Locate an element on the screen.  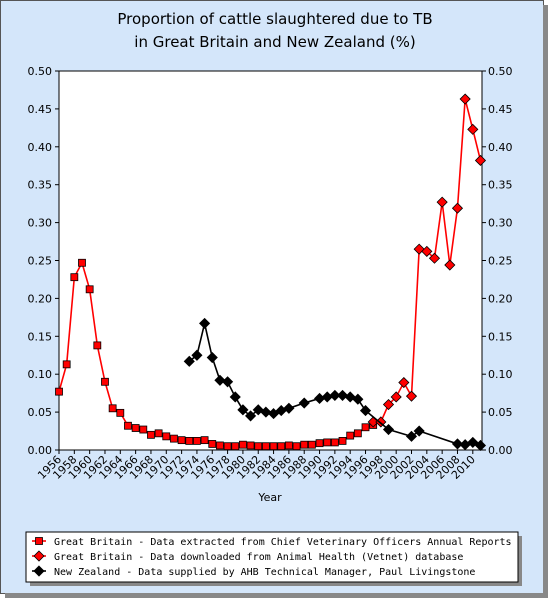
y-tick-label: 0.20 is located at coordinates (40, 298).